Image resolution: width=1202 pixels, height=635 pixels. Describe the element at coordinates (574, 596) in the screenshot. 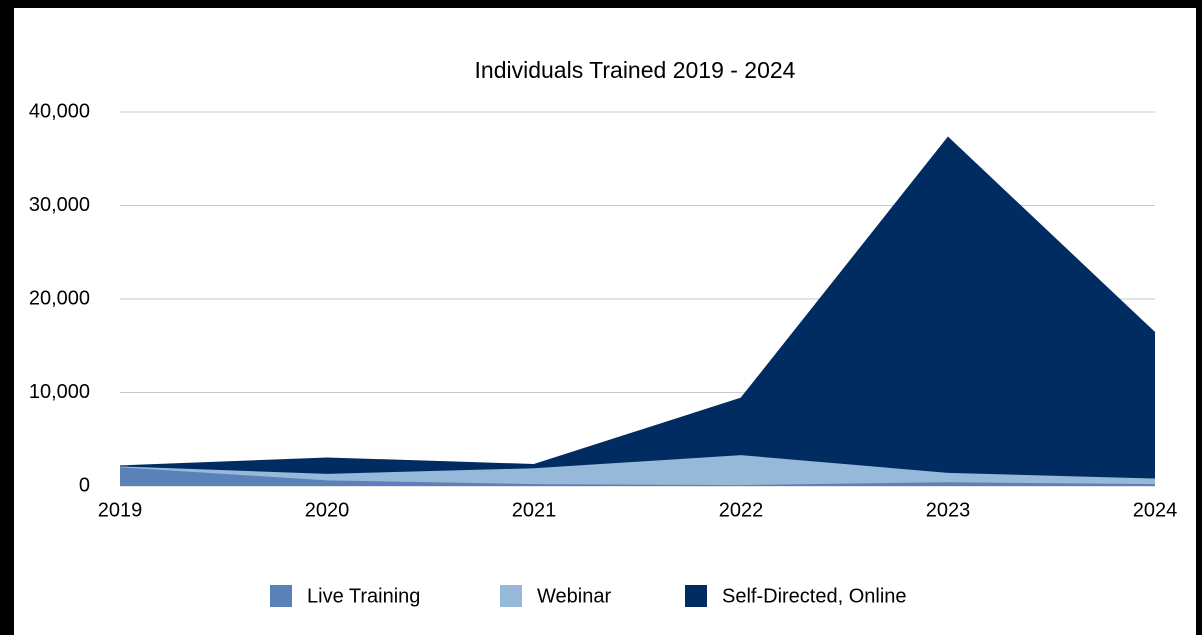

I see `legend-label: Webinar` at that location.